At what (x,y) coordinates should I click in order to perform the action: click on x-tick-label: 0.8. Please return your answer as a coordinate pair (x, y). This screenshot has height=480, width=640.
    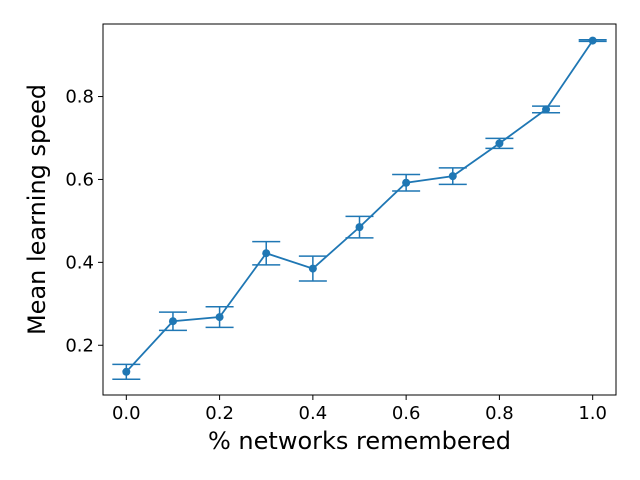
    Looking at the image, I should click on (499, 413).